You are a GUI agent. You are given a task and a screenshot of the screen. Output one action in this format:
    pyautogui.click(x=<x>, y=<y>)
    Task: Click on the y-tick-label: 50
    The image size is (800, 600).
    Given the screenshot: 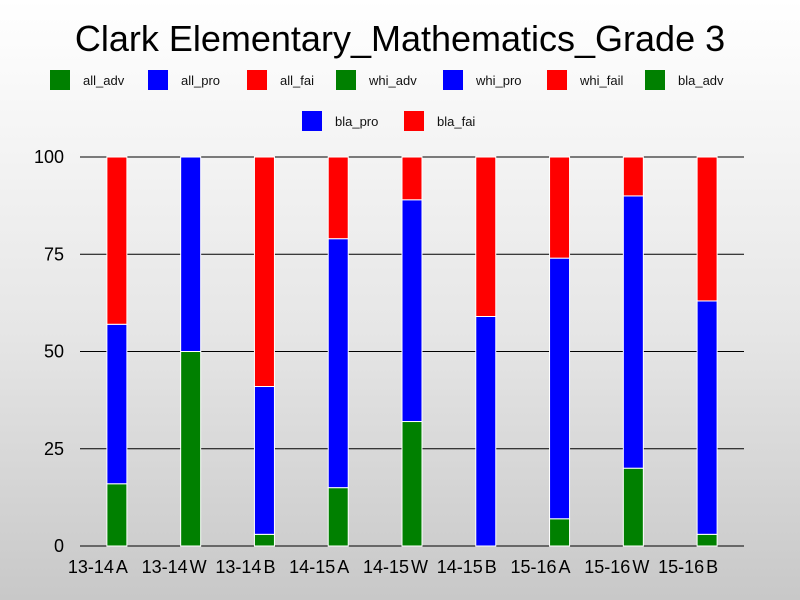 What is the action you would take?
    pyautogui.click(x=54, y=352)
    